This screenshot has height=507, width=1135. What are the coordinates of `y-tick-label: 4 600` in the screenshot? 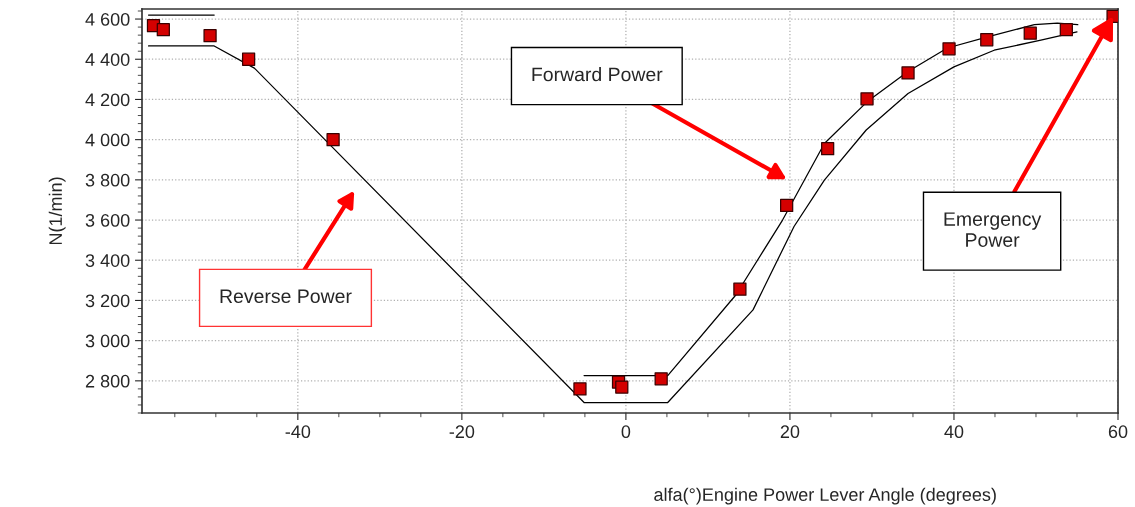 It's located at (107, 19).